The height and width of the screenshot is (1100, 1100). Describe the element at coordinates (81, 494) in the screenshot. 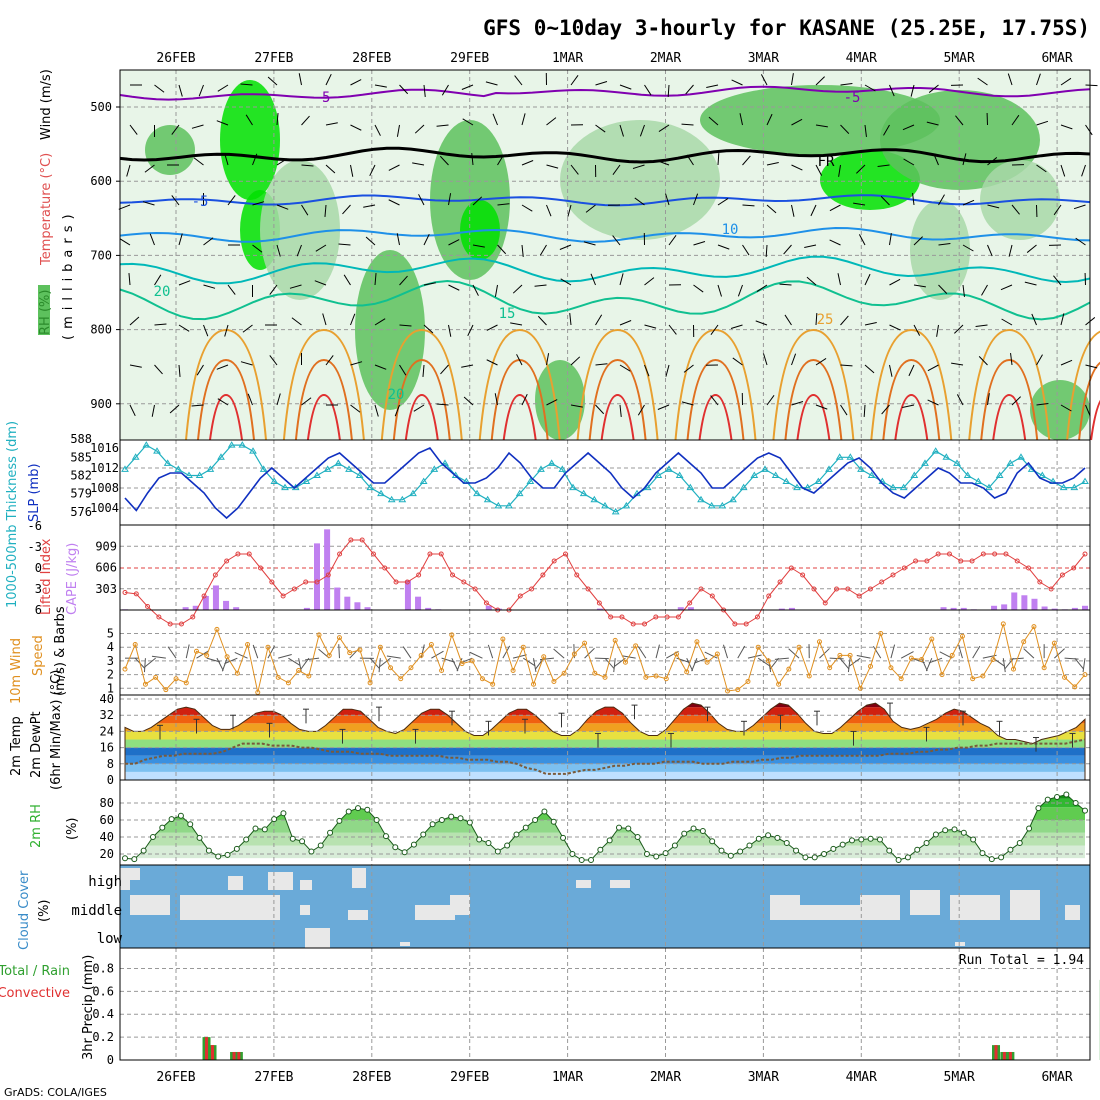

I see `thickness-tick-label: 579` at that location.